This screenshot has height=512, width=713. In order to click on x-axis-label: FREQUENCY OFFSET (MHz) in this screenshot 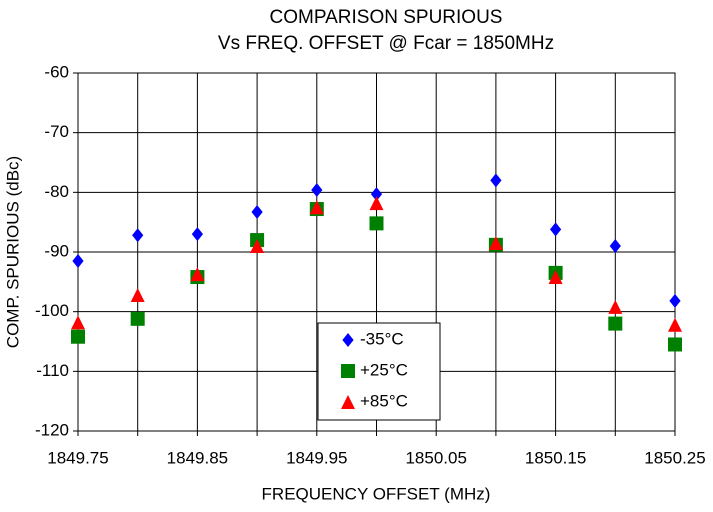, I will do `click(376, 493)`.